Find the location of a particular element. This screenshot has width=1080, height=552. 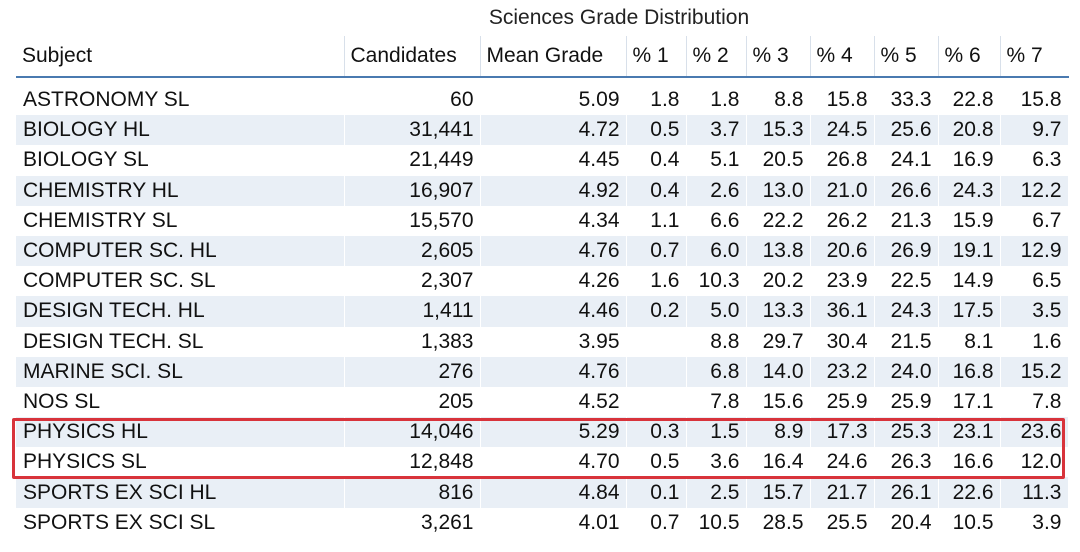

cell-pct-4: 23.2 is located at coordinates (842, 371).